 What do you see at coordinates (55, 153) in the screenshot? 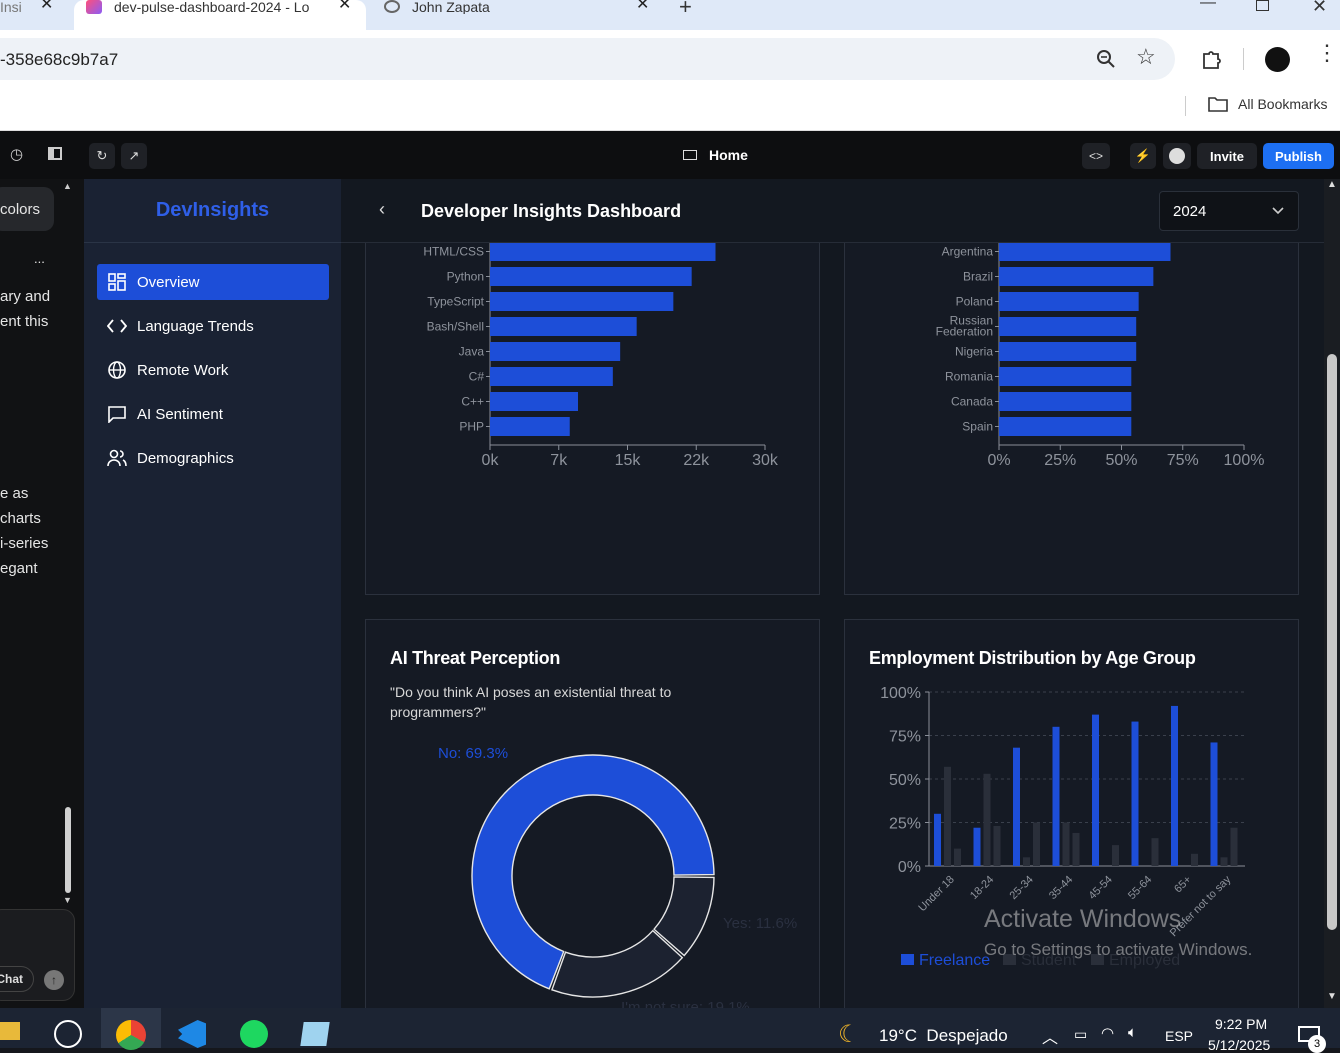
I see `sidebar-toggle-icon` at bounding box center [55, 153].